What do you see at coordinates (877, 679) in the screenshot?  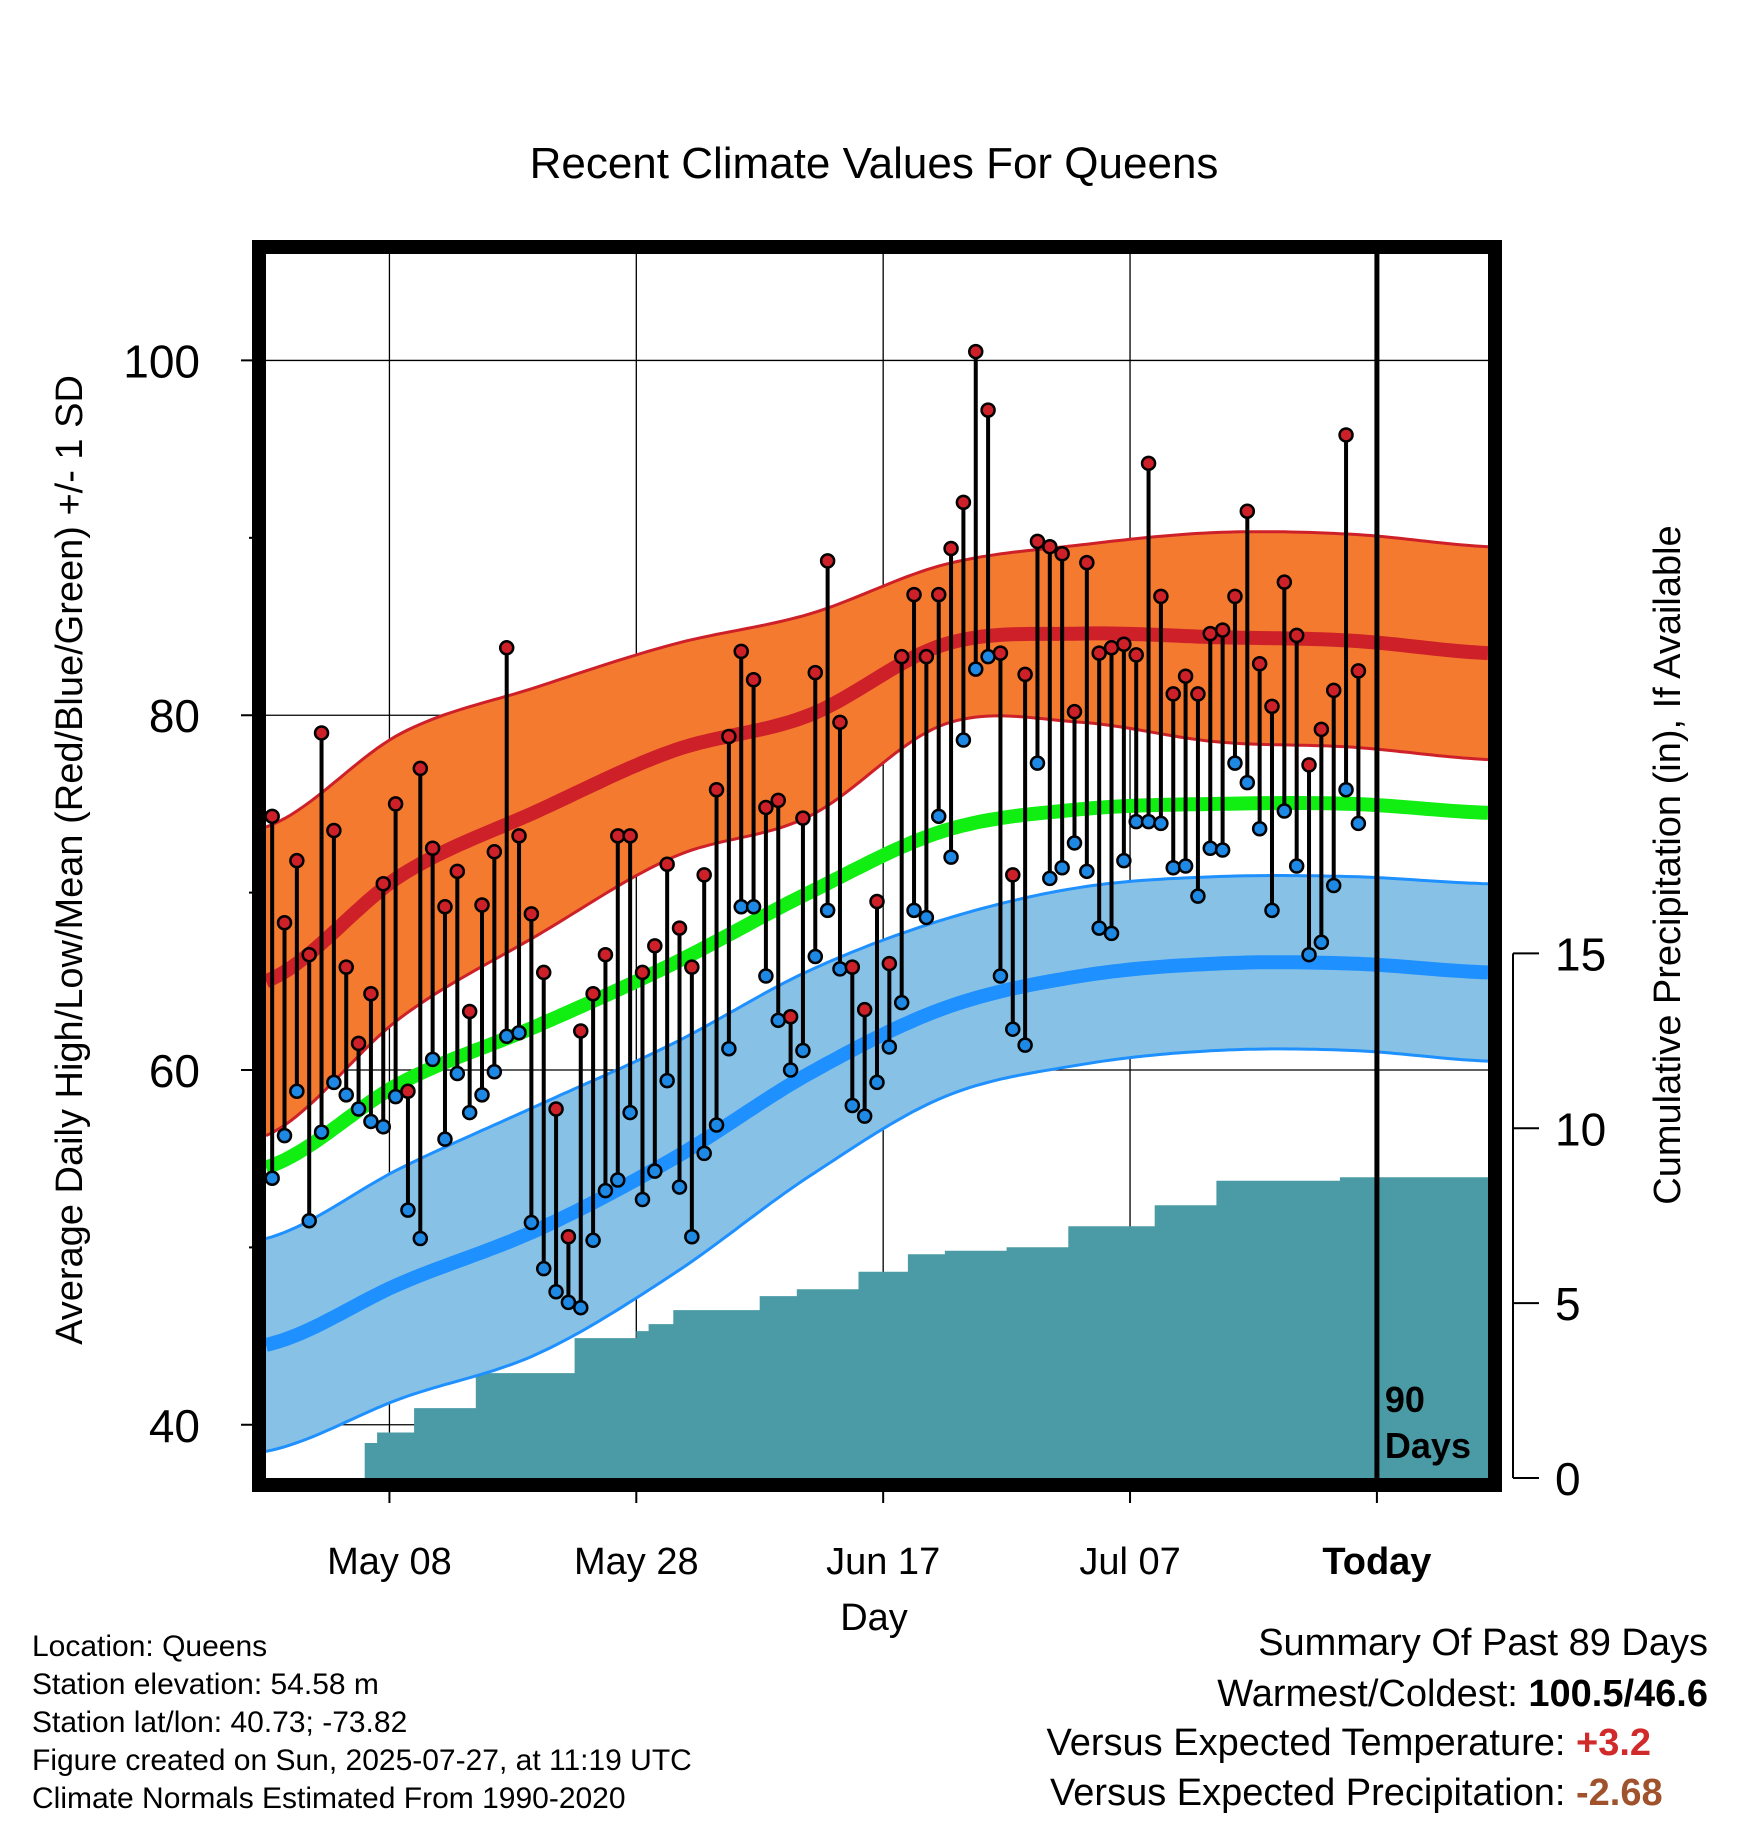 I see `high-sd-upper` at bounding box center [877, 679].